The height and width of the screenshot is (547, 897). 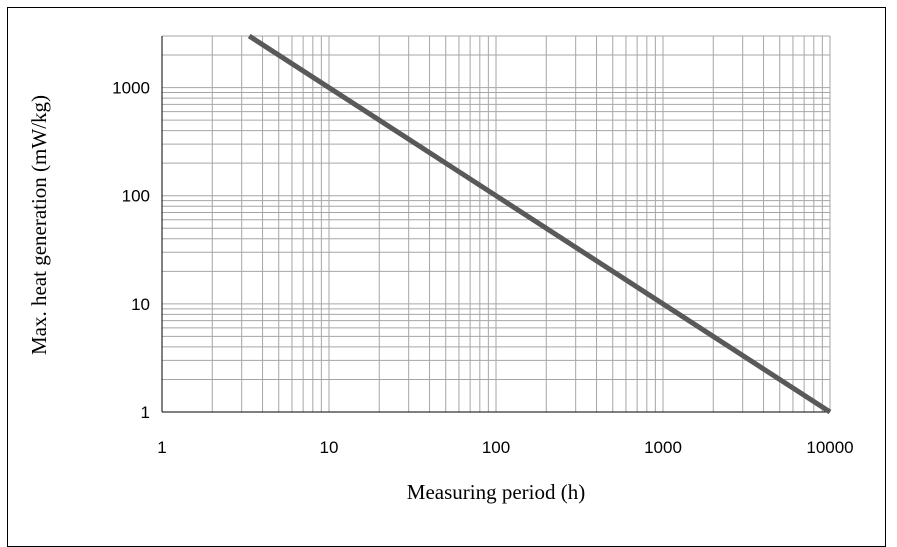 I want to click on x-tick-labels: 1 10 100 1000 10000, so click(x=505, y=447).